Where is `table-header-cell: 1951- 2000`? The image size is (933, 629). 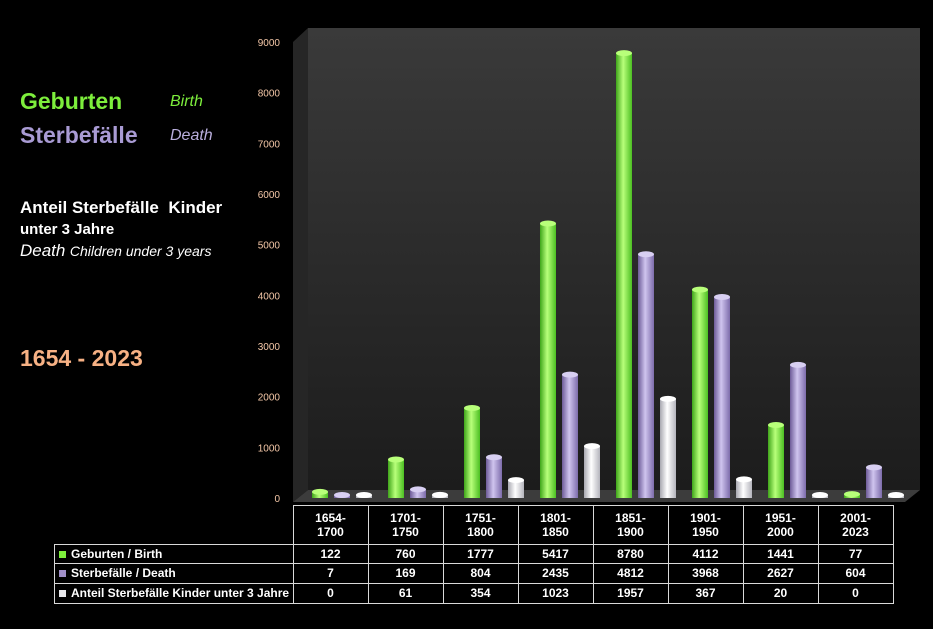 table-header-cell: 1951- 2000 is located at coordinates (780, 525).